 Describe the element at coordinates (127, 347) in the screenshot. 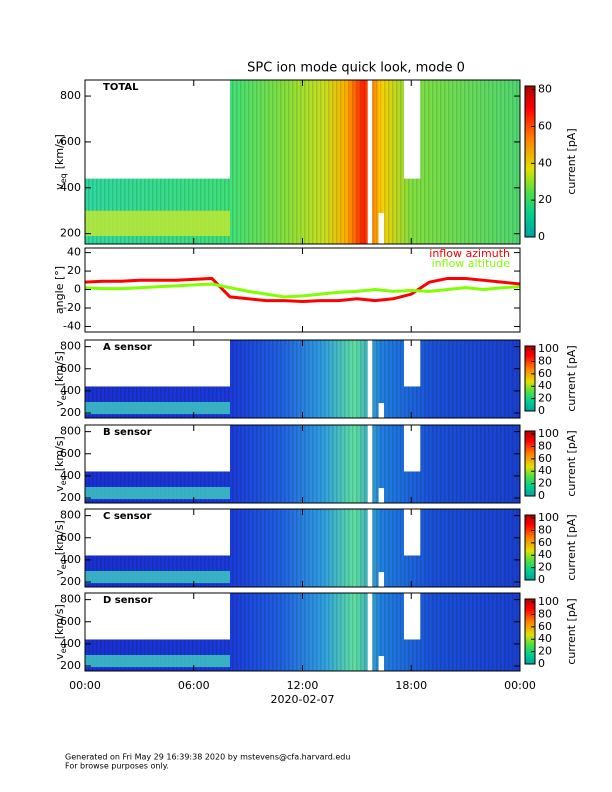

I see `panel-label: A sensor` at that location.